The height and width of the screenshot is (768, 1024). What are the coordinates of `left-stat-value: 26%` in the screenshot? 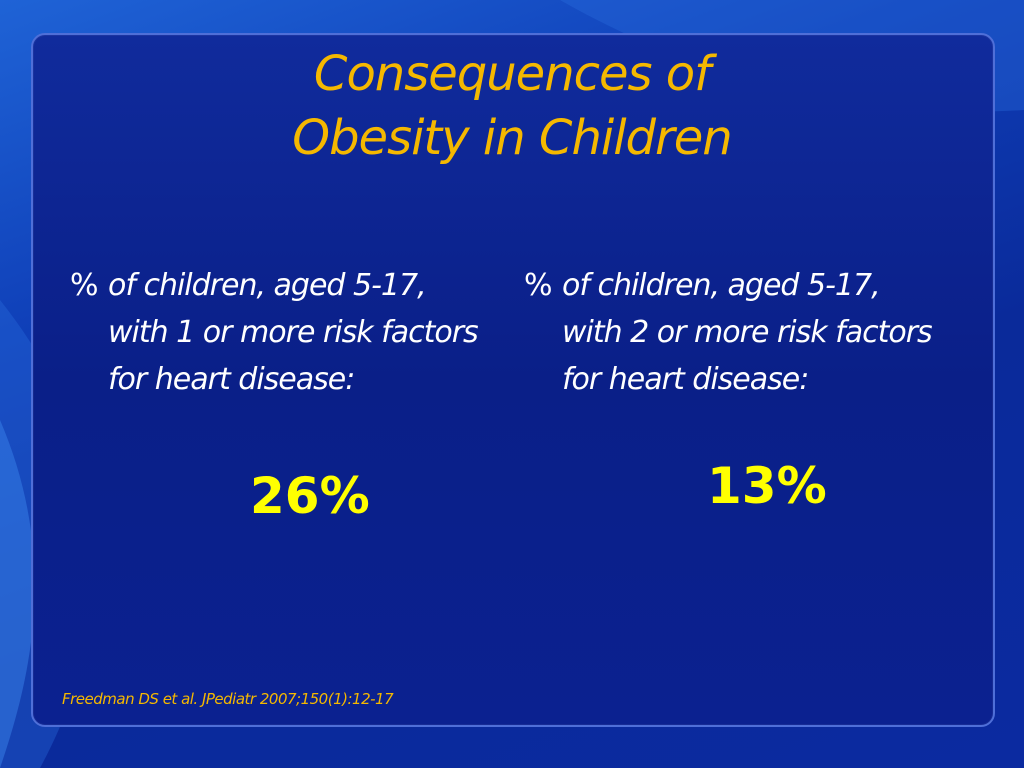 It's located at (310, 496).